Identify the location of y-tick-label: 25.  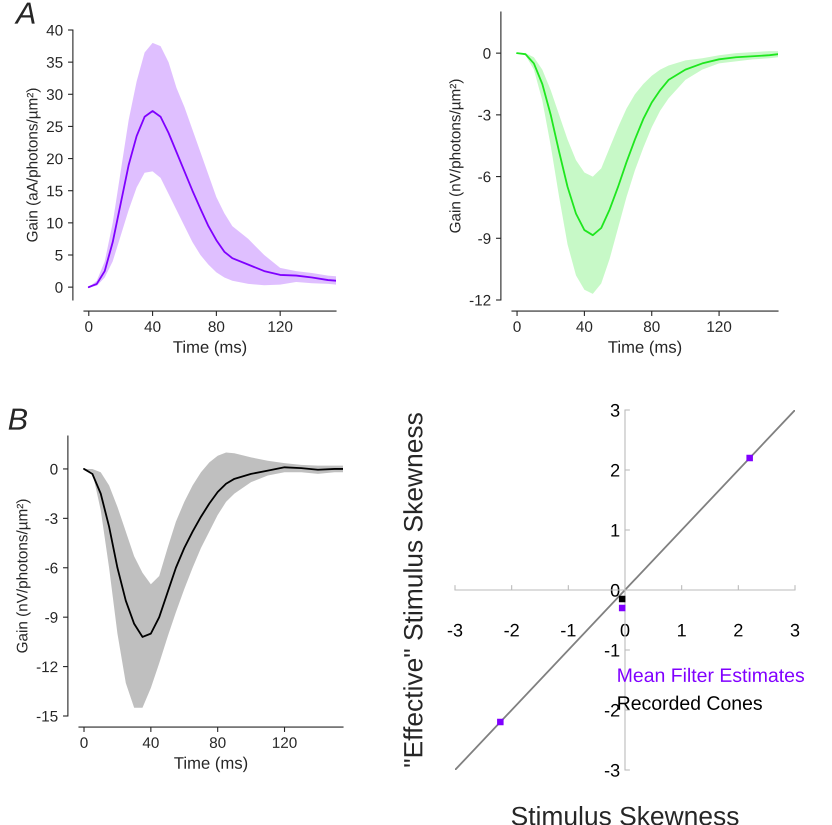
(54, 126).